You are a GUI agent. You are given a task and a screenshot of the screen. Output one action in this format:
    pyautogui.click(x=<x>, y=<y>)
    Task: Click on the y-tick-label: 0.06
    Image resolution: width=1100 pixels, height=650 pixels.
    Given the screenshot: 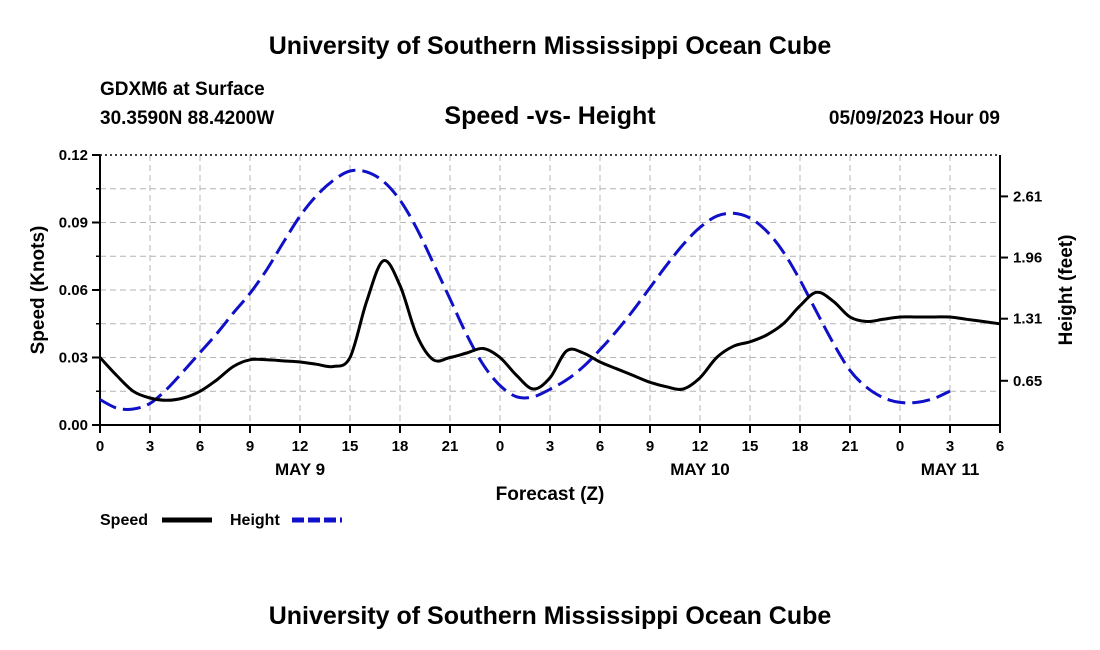 What is the action you would take?
    pyautogui.click(x=73, y=290)
    